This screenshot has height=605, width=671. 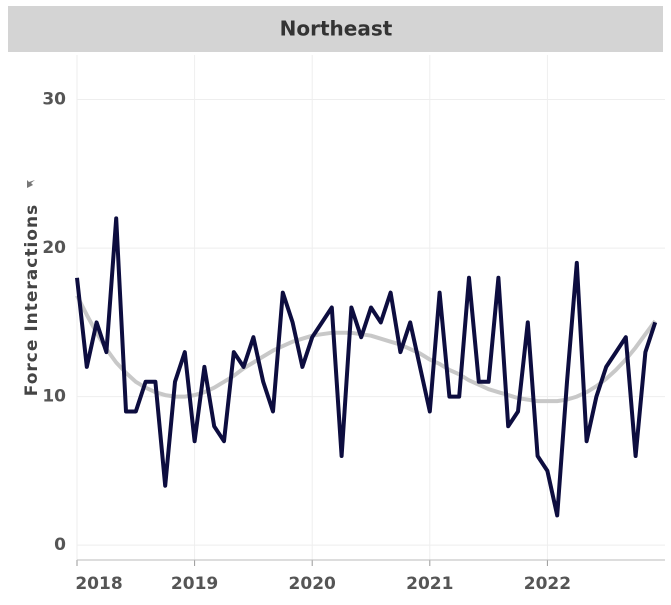 What do you see at coordinates (194, 584) in the screenshot?
I see `x-tick-label: 2019` at bounding box center [194, 584].